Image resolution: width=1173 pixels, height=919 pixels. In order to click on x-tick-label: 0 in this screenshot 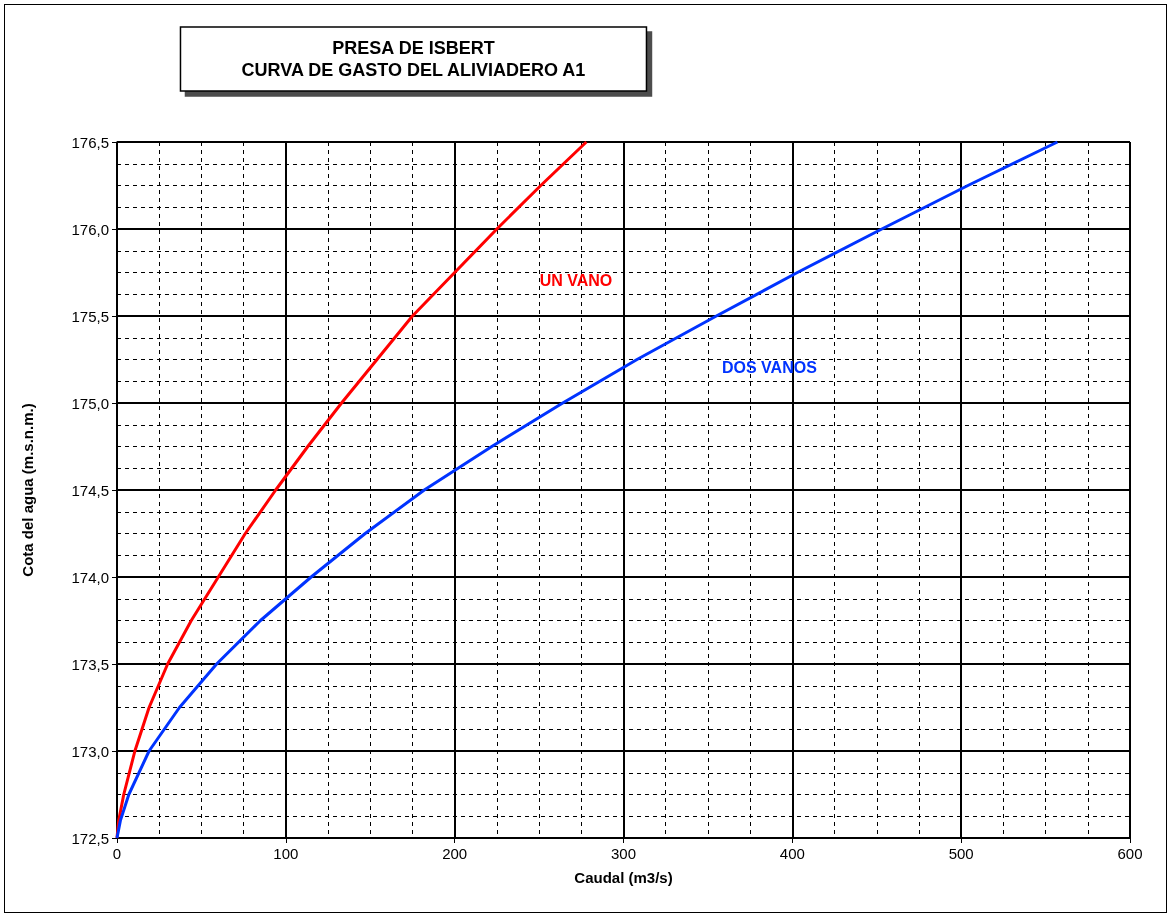, I will do `click(117, 853)`.